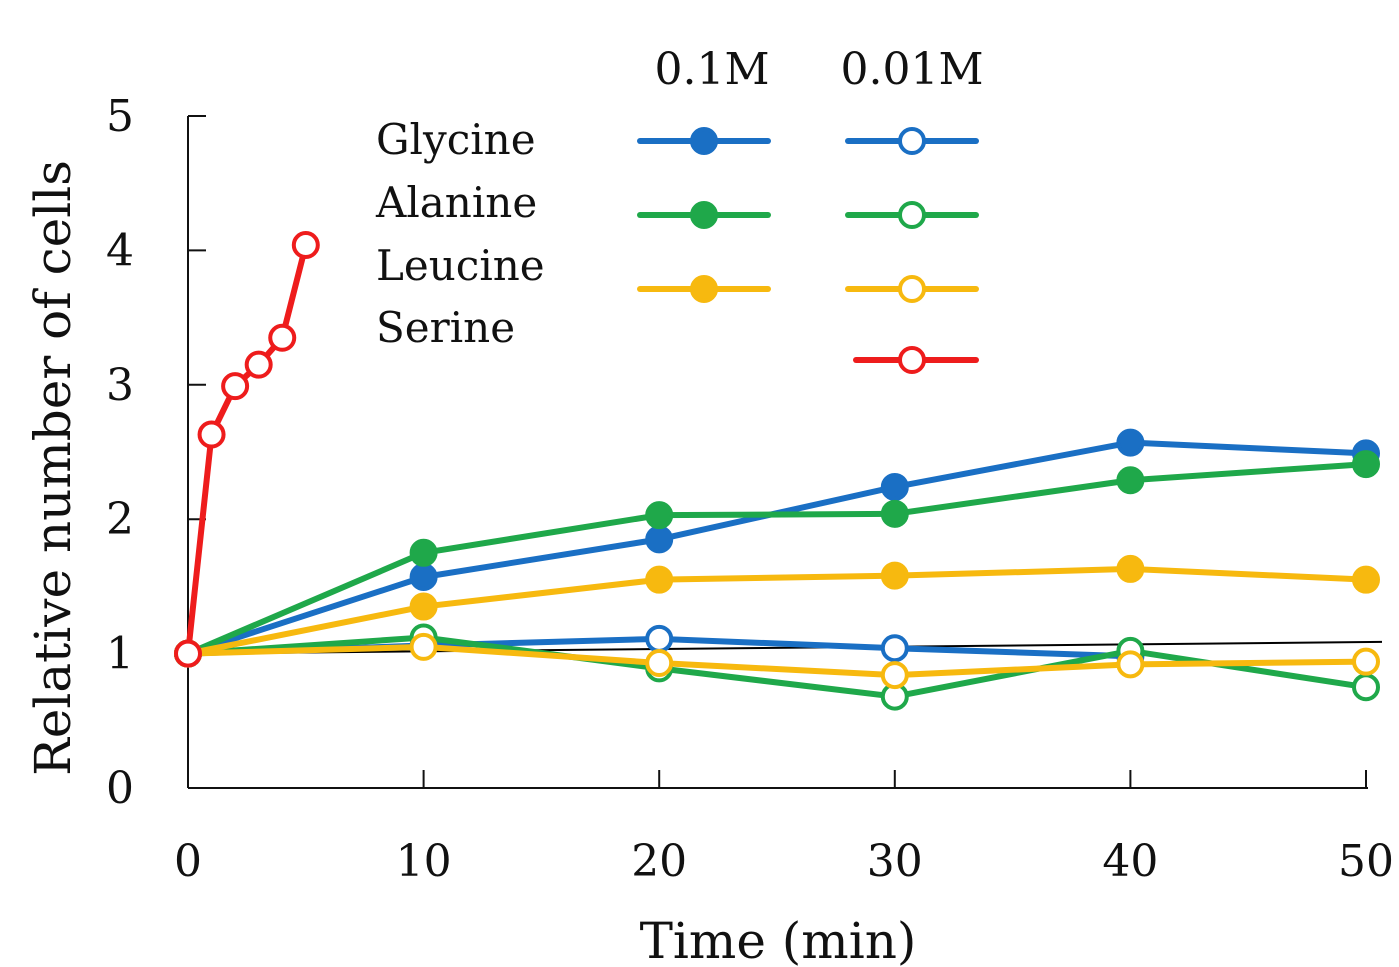 The width and height of the screenshot is (1399, 967). What do you see at coordinates (188, 861) in the screenshot?
I see `x-tick-label: 0` at bounding box center [188, 861].